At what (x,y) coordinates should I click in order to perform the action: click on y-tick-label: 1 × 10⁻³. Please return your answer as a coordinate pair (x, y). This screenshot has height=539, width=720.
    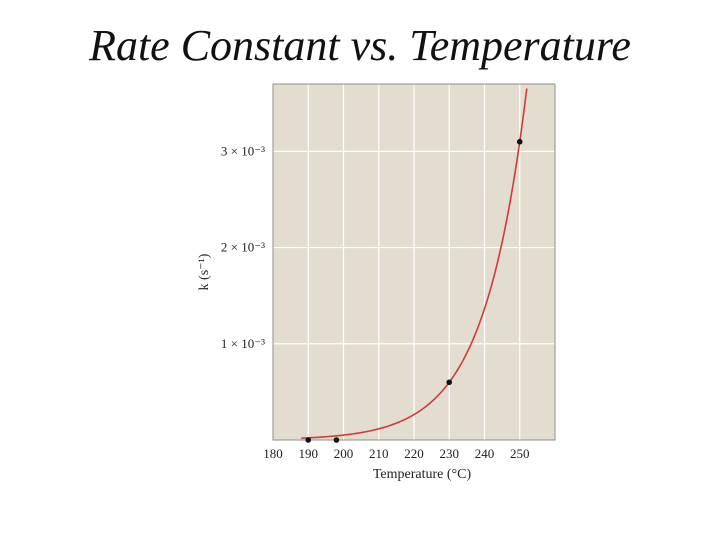
    Looking at the image, I should click on (243, 343).